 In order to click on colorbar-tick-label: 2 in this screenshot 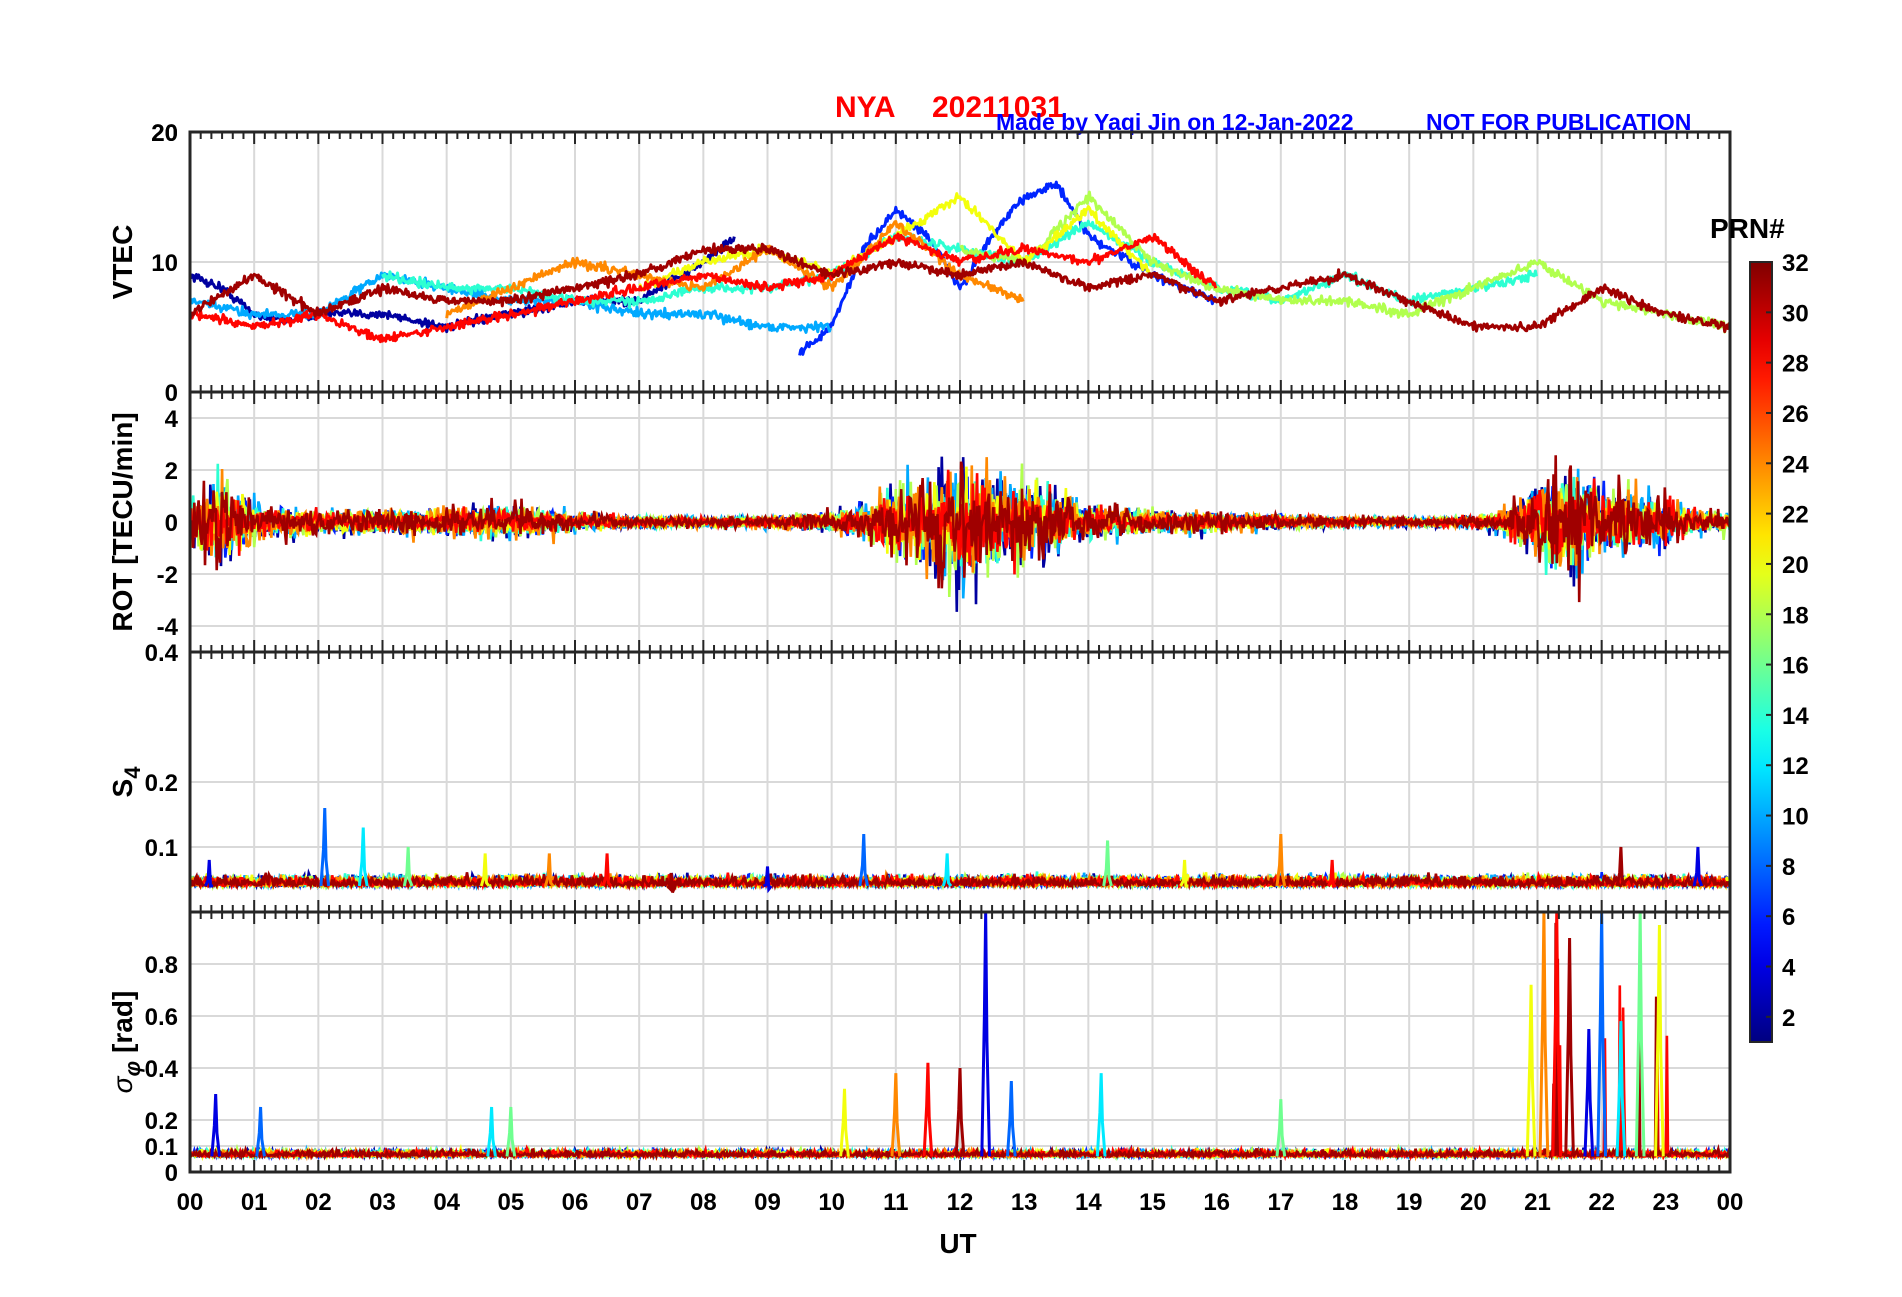, I will do `click(1788, 1018)`.